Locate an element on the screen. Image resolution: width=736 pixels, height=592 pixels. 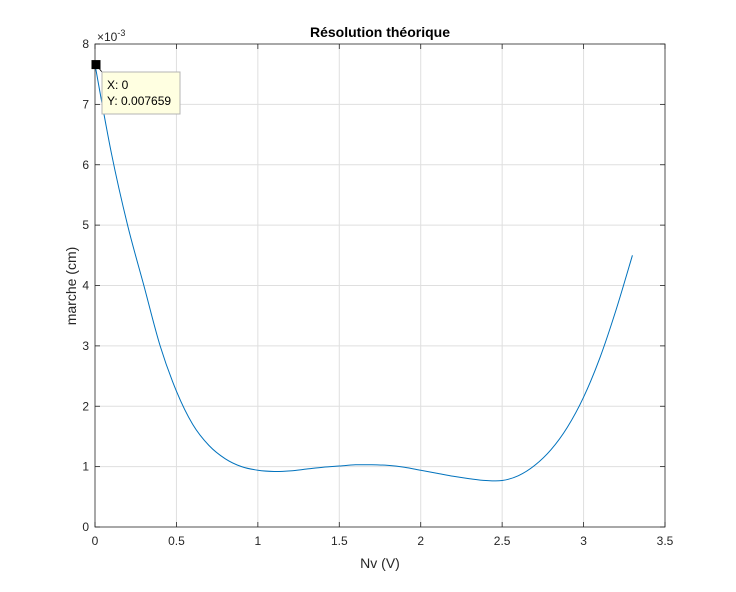
datatip: X: 0 Y: 0.007659 is located at coordinates (136, 87).